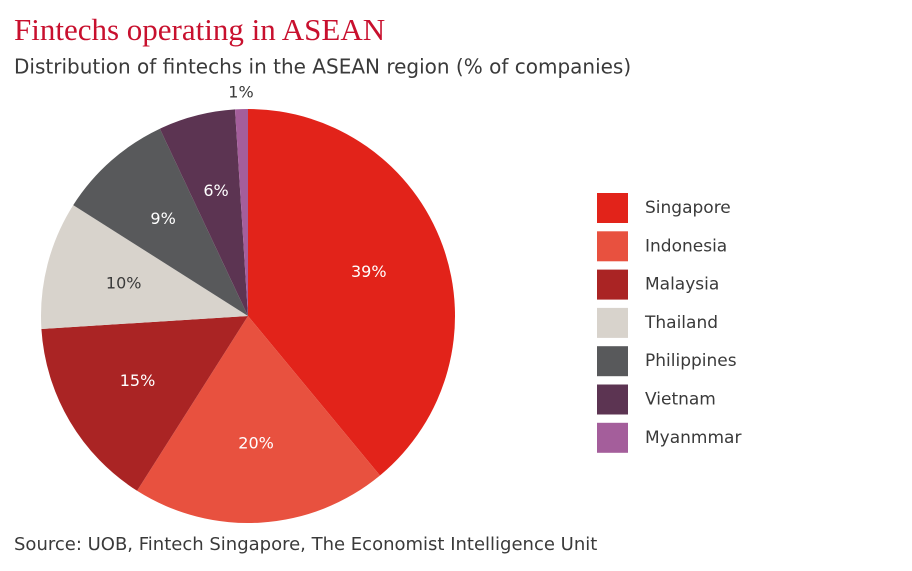 The height and width of the screenshot is (571, 912). I want to click on value-label: 20%, so click(256, 443).